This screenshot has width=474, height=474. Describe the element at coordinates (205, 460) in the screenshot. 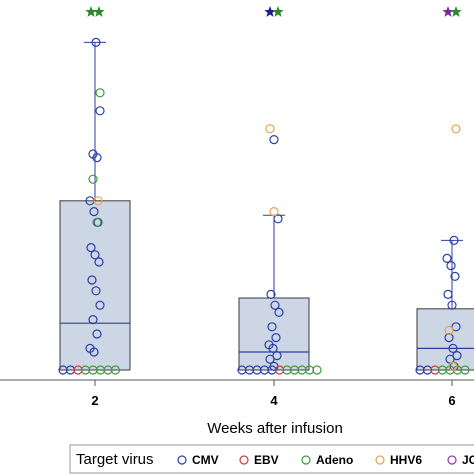

I see `legend-label: CMV` at that location.